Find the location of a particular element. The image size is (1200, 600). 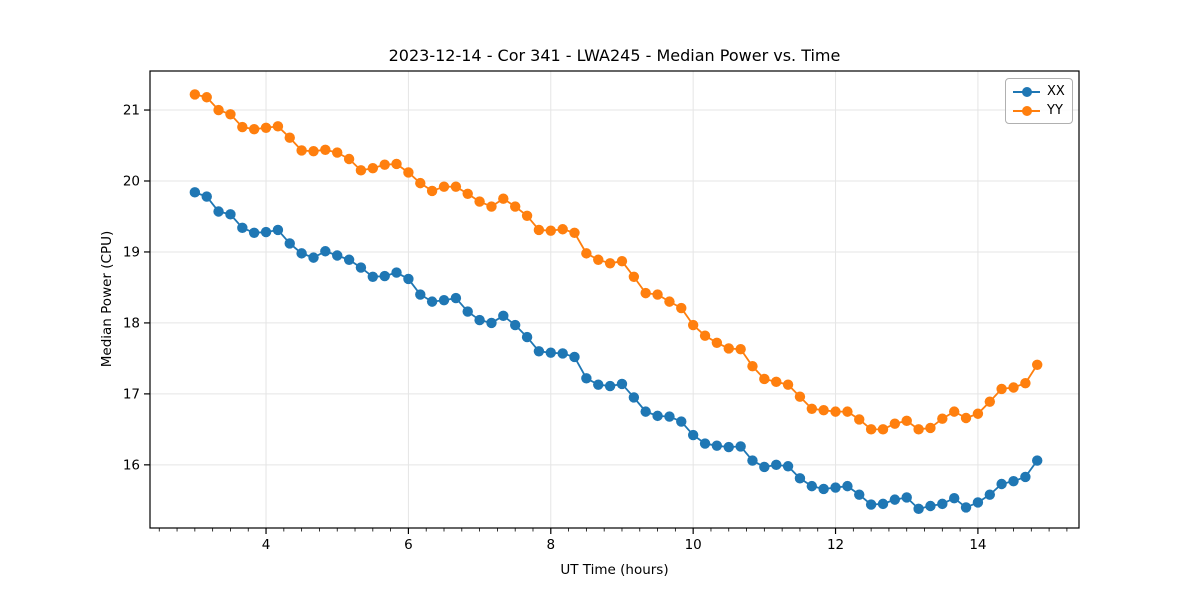

y-axis-tick-label: 20 is located at coordinates (131, 181).